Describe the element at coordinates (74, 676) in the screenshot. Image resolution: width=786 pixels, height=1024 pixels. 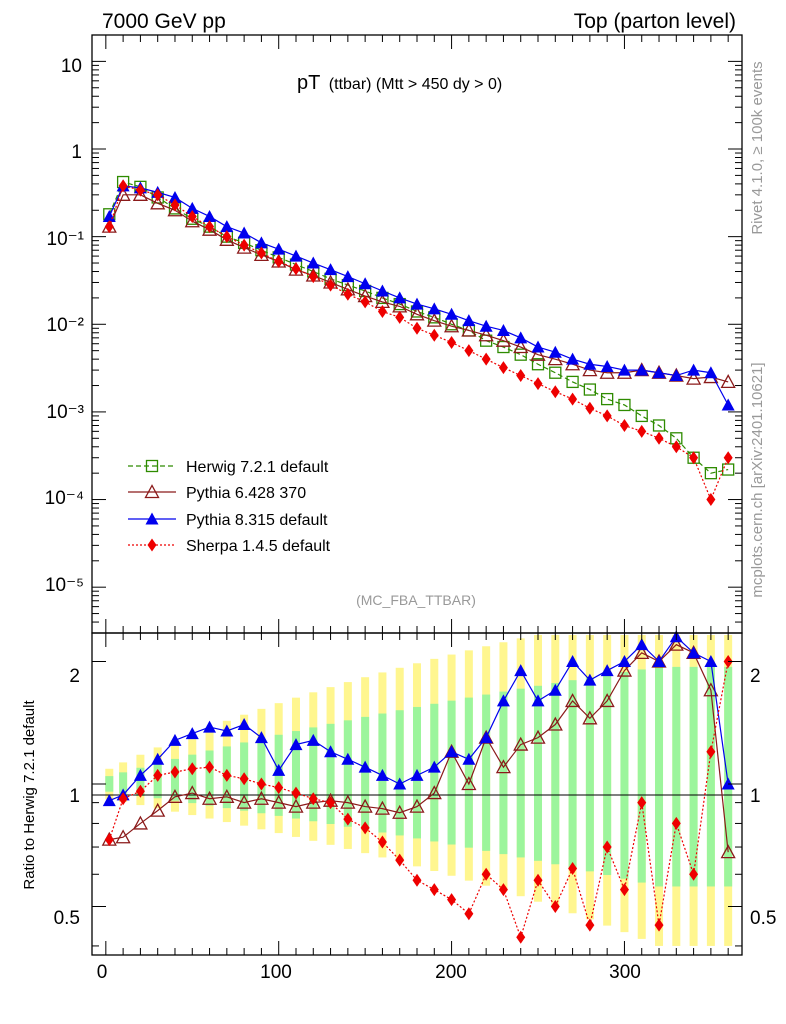
I see `ratio-ytick-label: 2` at that location.